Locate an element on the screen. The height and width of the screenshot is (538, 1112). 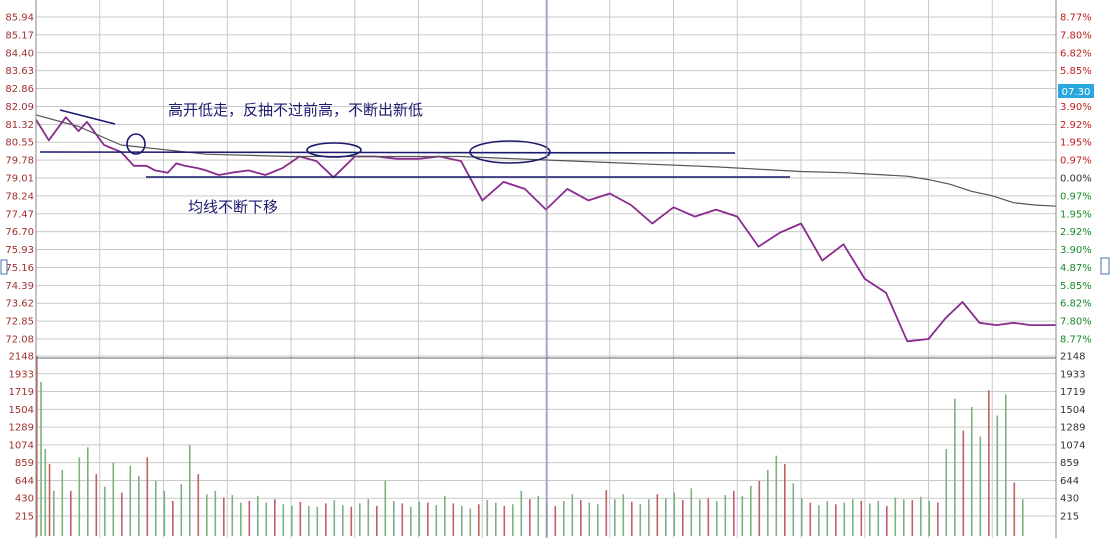
price-tick-label: 84.40 is located at coordinates (19, 53).